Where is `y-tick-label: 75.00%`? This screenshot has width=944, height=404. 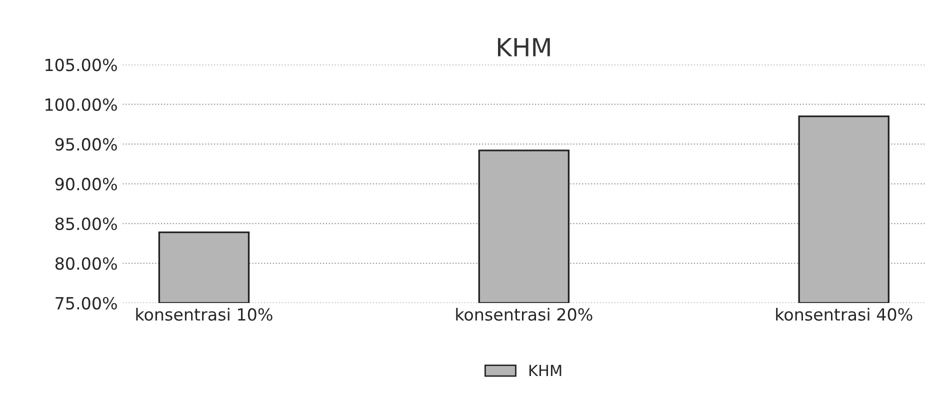 y-tick-label: 75.00% is located at coordinates (86, 303).